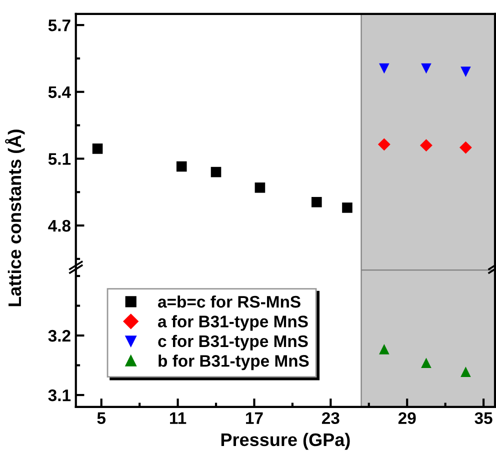 This screenshot has height=464, width=496. Describe the element at coordinates (407, 418) in the screenshot. I see `x-tick-label: 29` at that location.